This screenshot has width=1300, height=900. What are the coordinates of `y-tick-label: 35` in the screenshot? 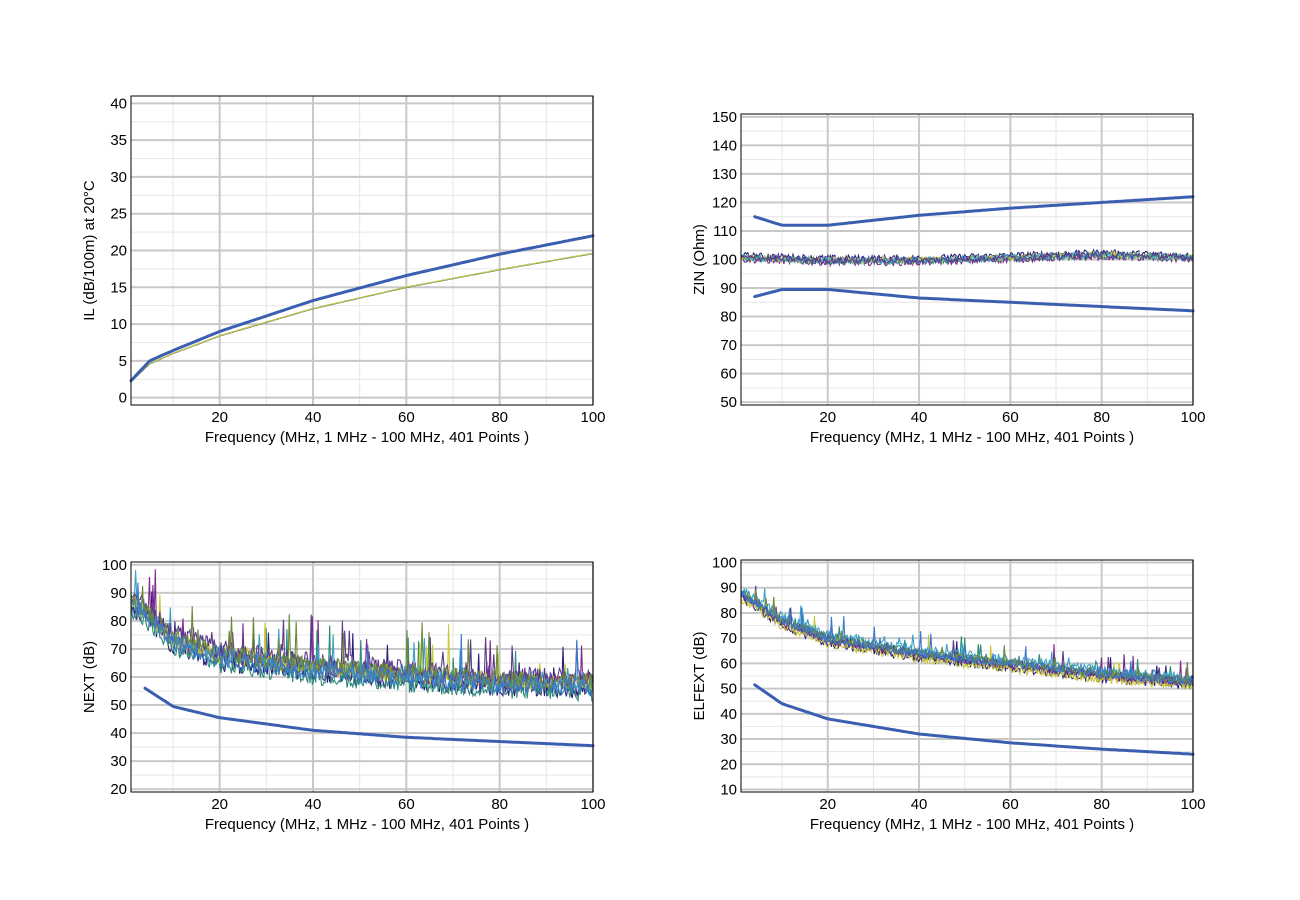 It's located at (118, 140).